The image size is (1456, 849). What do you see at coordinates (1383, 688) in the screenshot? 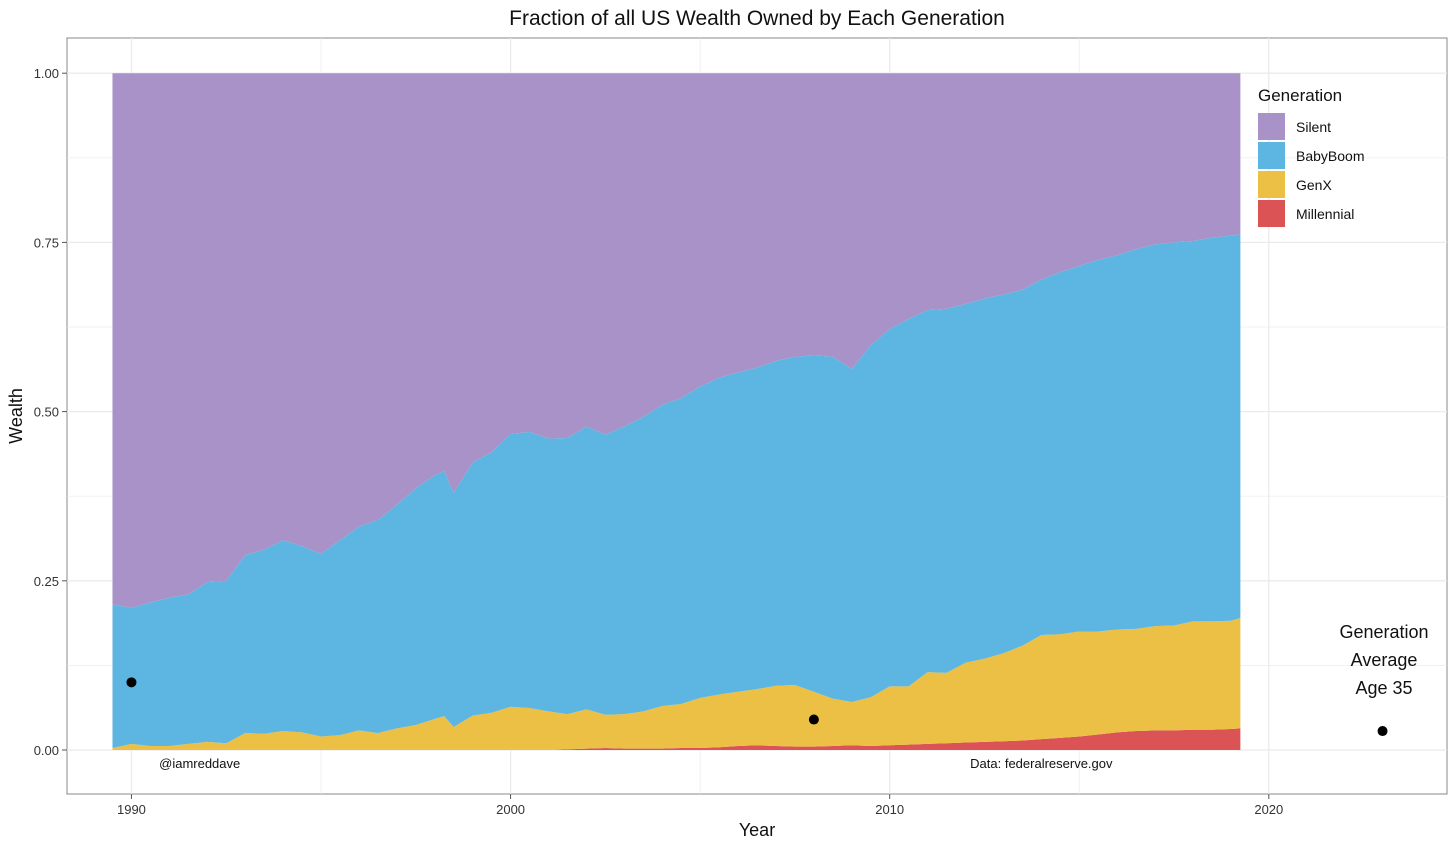
I see `side-note-line-3: Age 35` at bounding box center [1383, 688].